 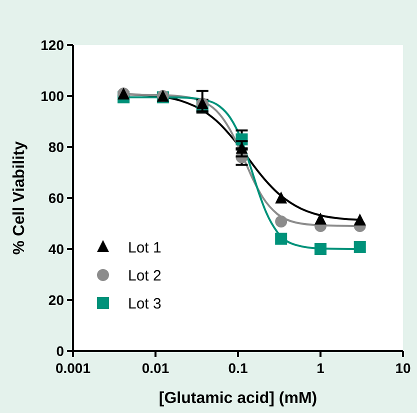 I want to click on legend-label: Lot 2, so click(x=145, y=275).